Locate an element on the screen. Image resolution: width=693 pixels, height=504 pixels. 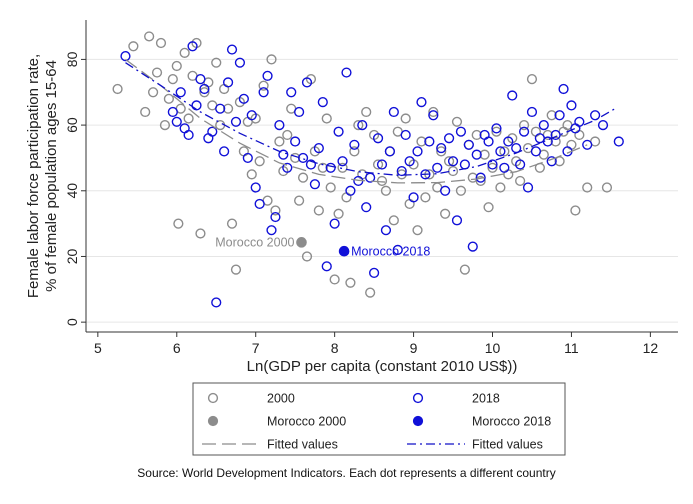
x-axis-title: Ln(GDP per capita (constant 2010 US$)) is located at coordinates (382, 366).